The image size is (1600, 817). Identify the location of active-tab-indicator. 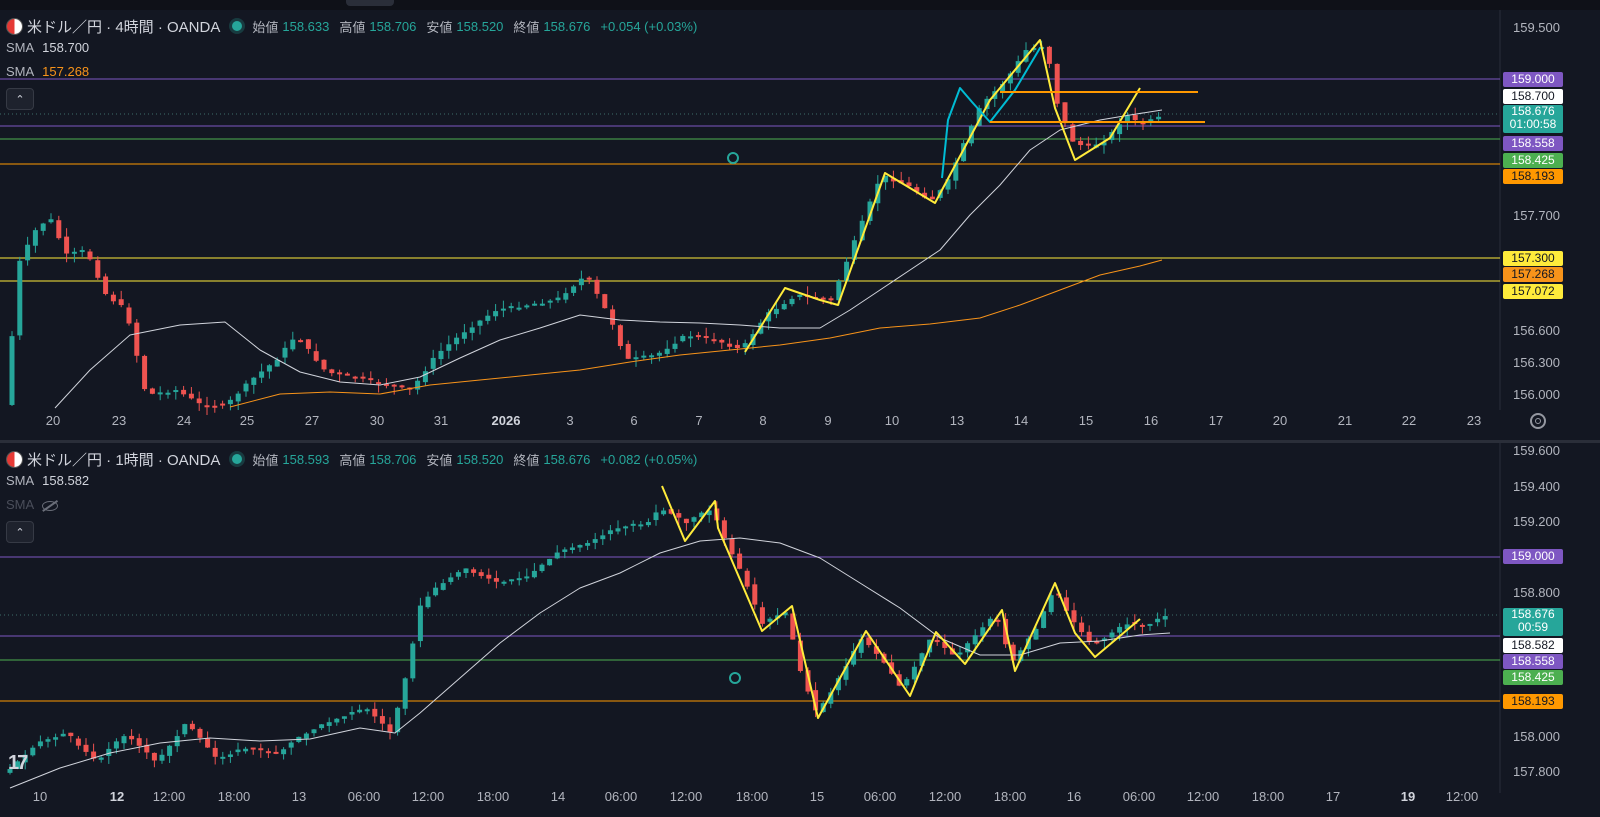
(370, 3).